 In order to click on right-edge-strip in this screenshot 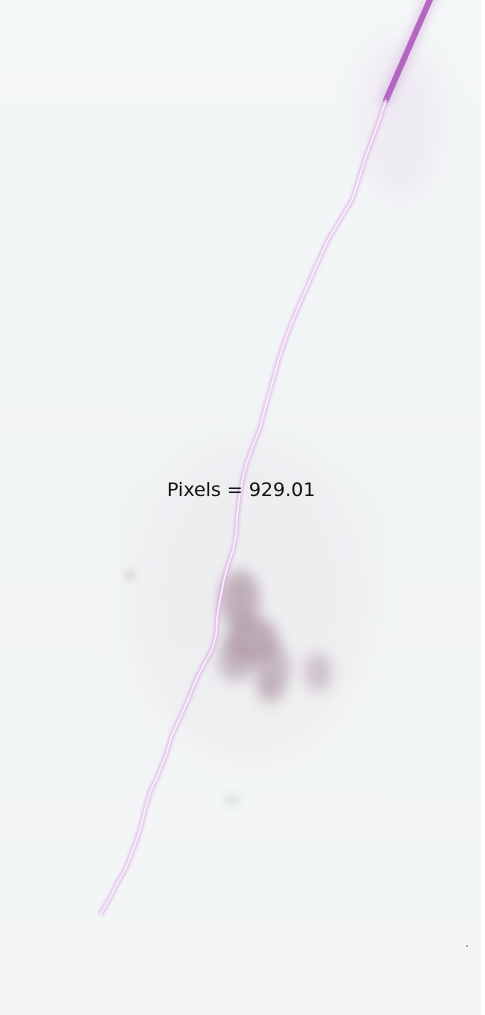, I will do `click(483, 507)`.